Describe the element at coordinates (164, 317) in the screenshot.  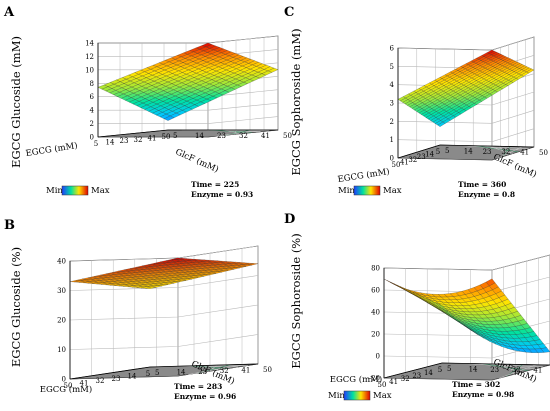
I see `surface-plot: 0 10 20 30 40 5 14 23 32 41 50 5 14 23 32 41 50` at that location.